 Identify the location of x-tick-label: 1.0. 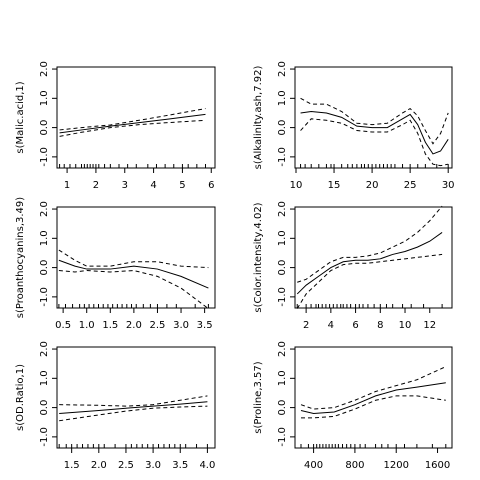
(87, 325).